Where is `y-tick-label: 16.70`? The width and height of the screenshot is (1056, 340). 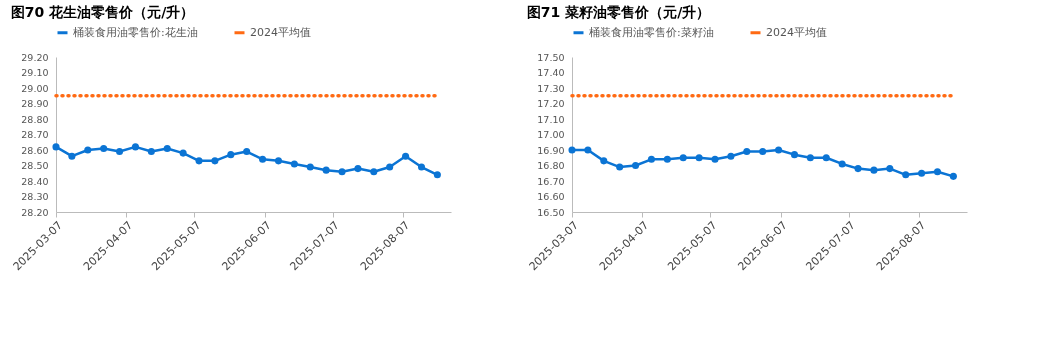 y-tick-label: 16.70 is located at coordinates (551, 181).